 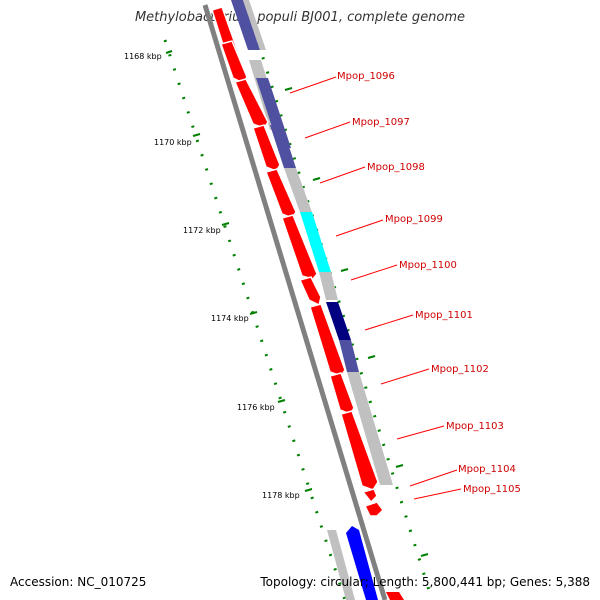 What do you see at coordinates (381, 122) in the screenshot?
I see `gene-label-mpop-1097: Mpop_1097` at bounding box center [381, 122].